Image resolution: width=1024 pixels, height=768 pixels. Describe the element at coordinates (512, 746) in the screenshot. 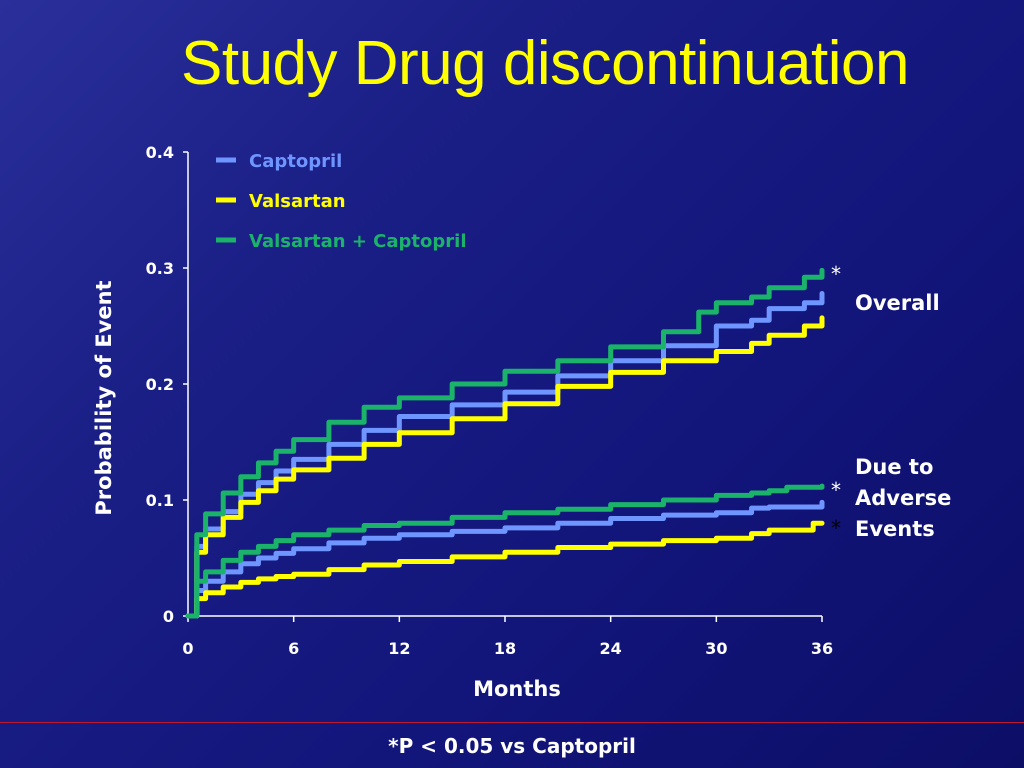

I see `footnote: *P < 0.05 vs Captopril` at that location.